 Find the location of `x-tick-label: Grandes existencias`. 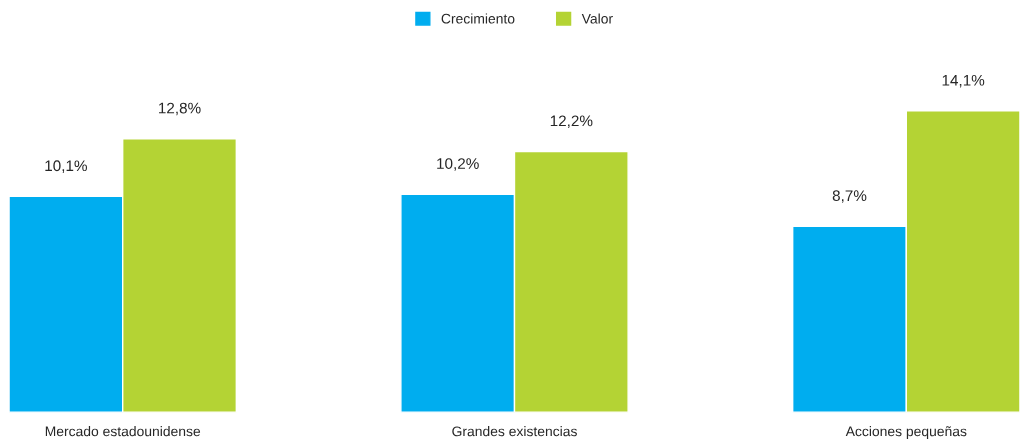

x-tick-label: Grandes existencias is located at coordinates (514, 431).